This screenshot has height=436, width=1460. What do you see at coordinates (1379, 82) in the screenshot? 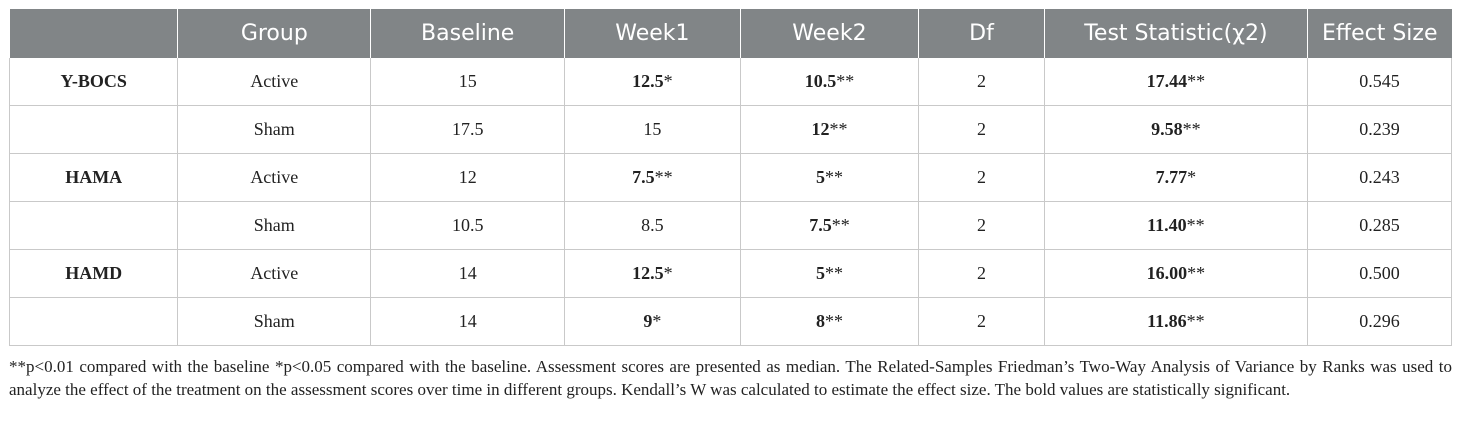
I see `effect-size-cell: 0.545` at bounding box center [1379, 82].